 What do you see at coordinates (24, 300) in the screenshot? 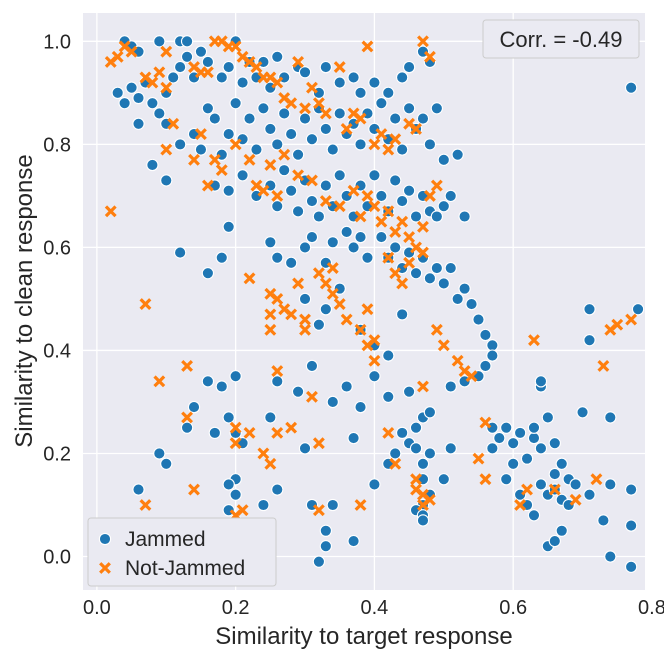
I see `y-axis-label: Similarity to clean response` at bounding box center [24, 300].